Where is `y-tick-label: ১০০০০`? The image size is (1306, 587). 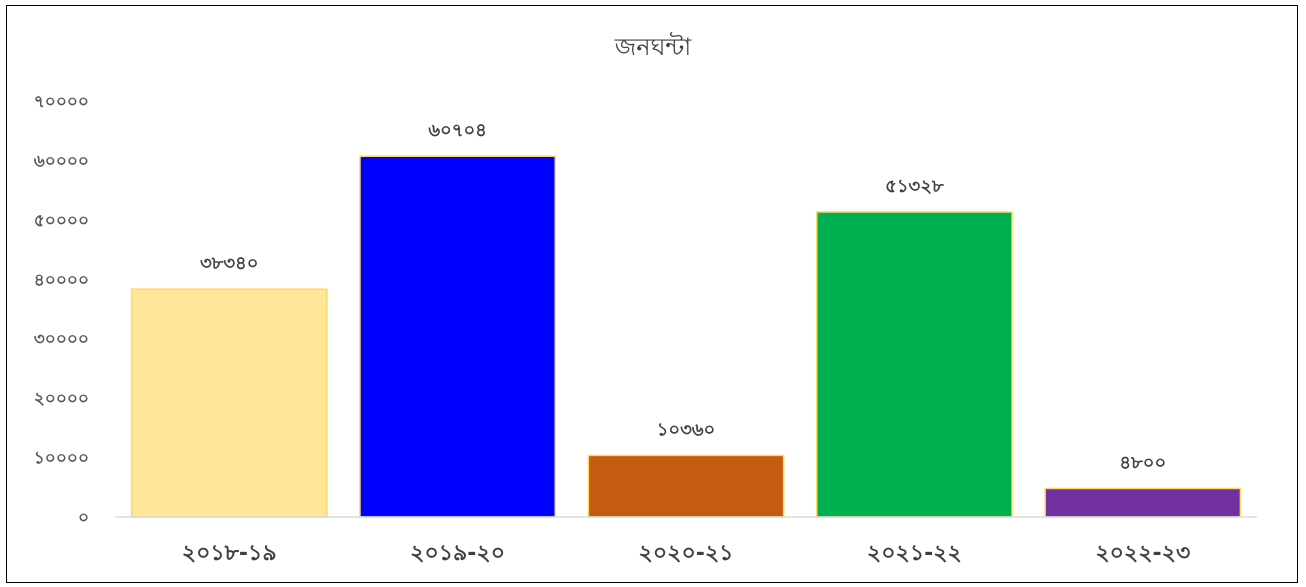
y-tick-label: ১০০০০ is located at coordinates (61, 459).